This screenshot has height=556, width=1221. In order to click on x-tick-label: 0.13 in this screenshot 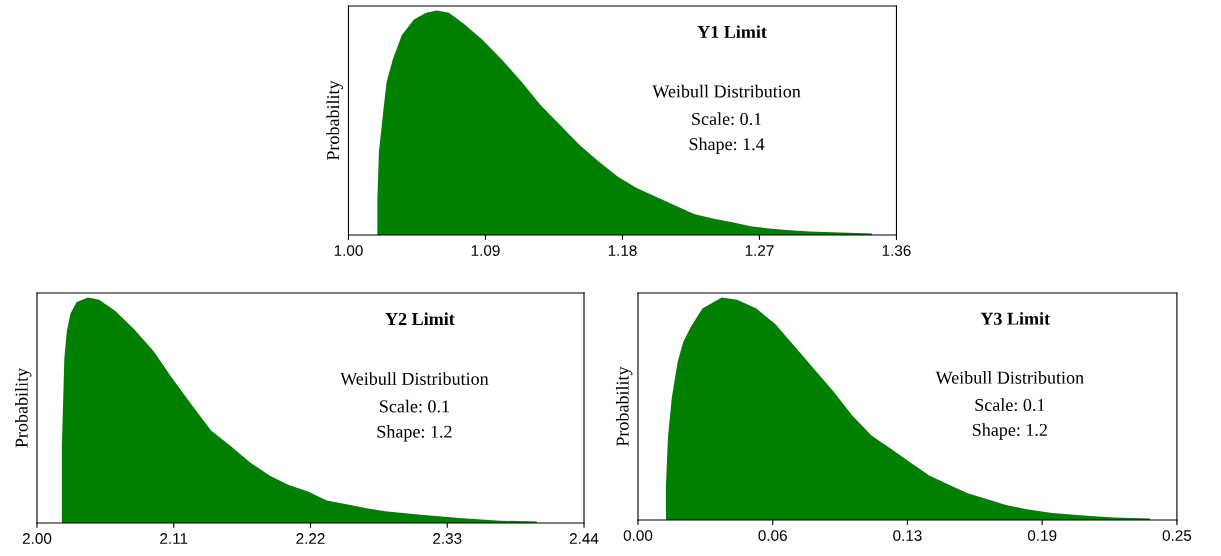, I will do `click(907, 535)`.